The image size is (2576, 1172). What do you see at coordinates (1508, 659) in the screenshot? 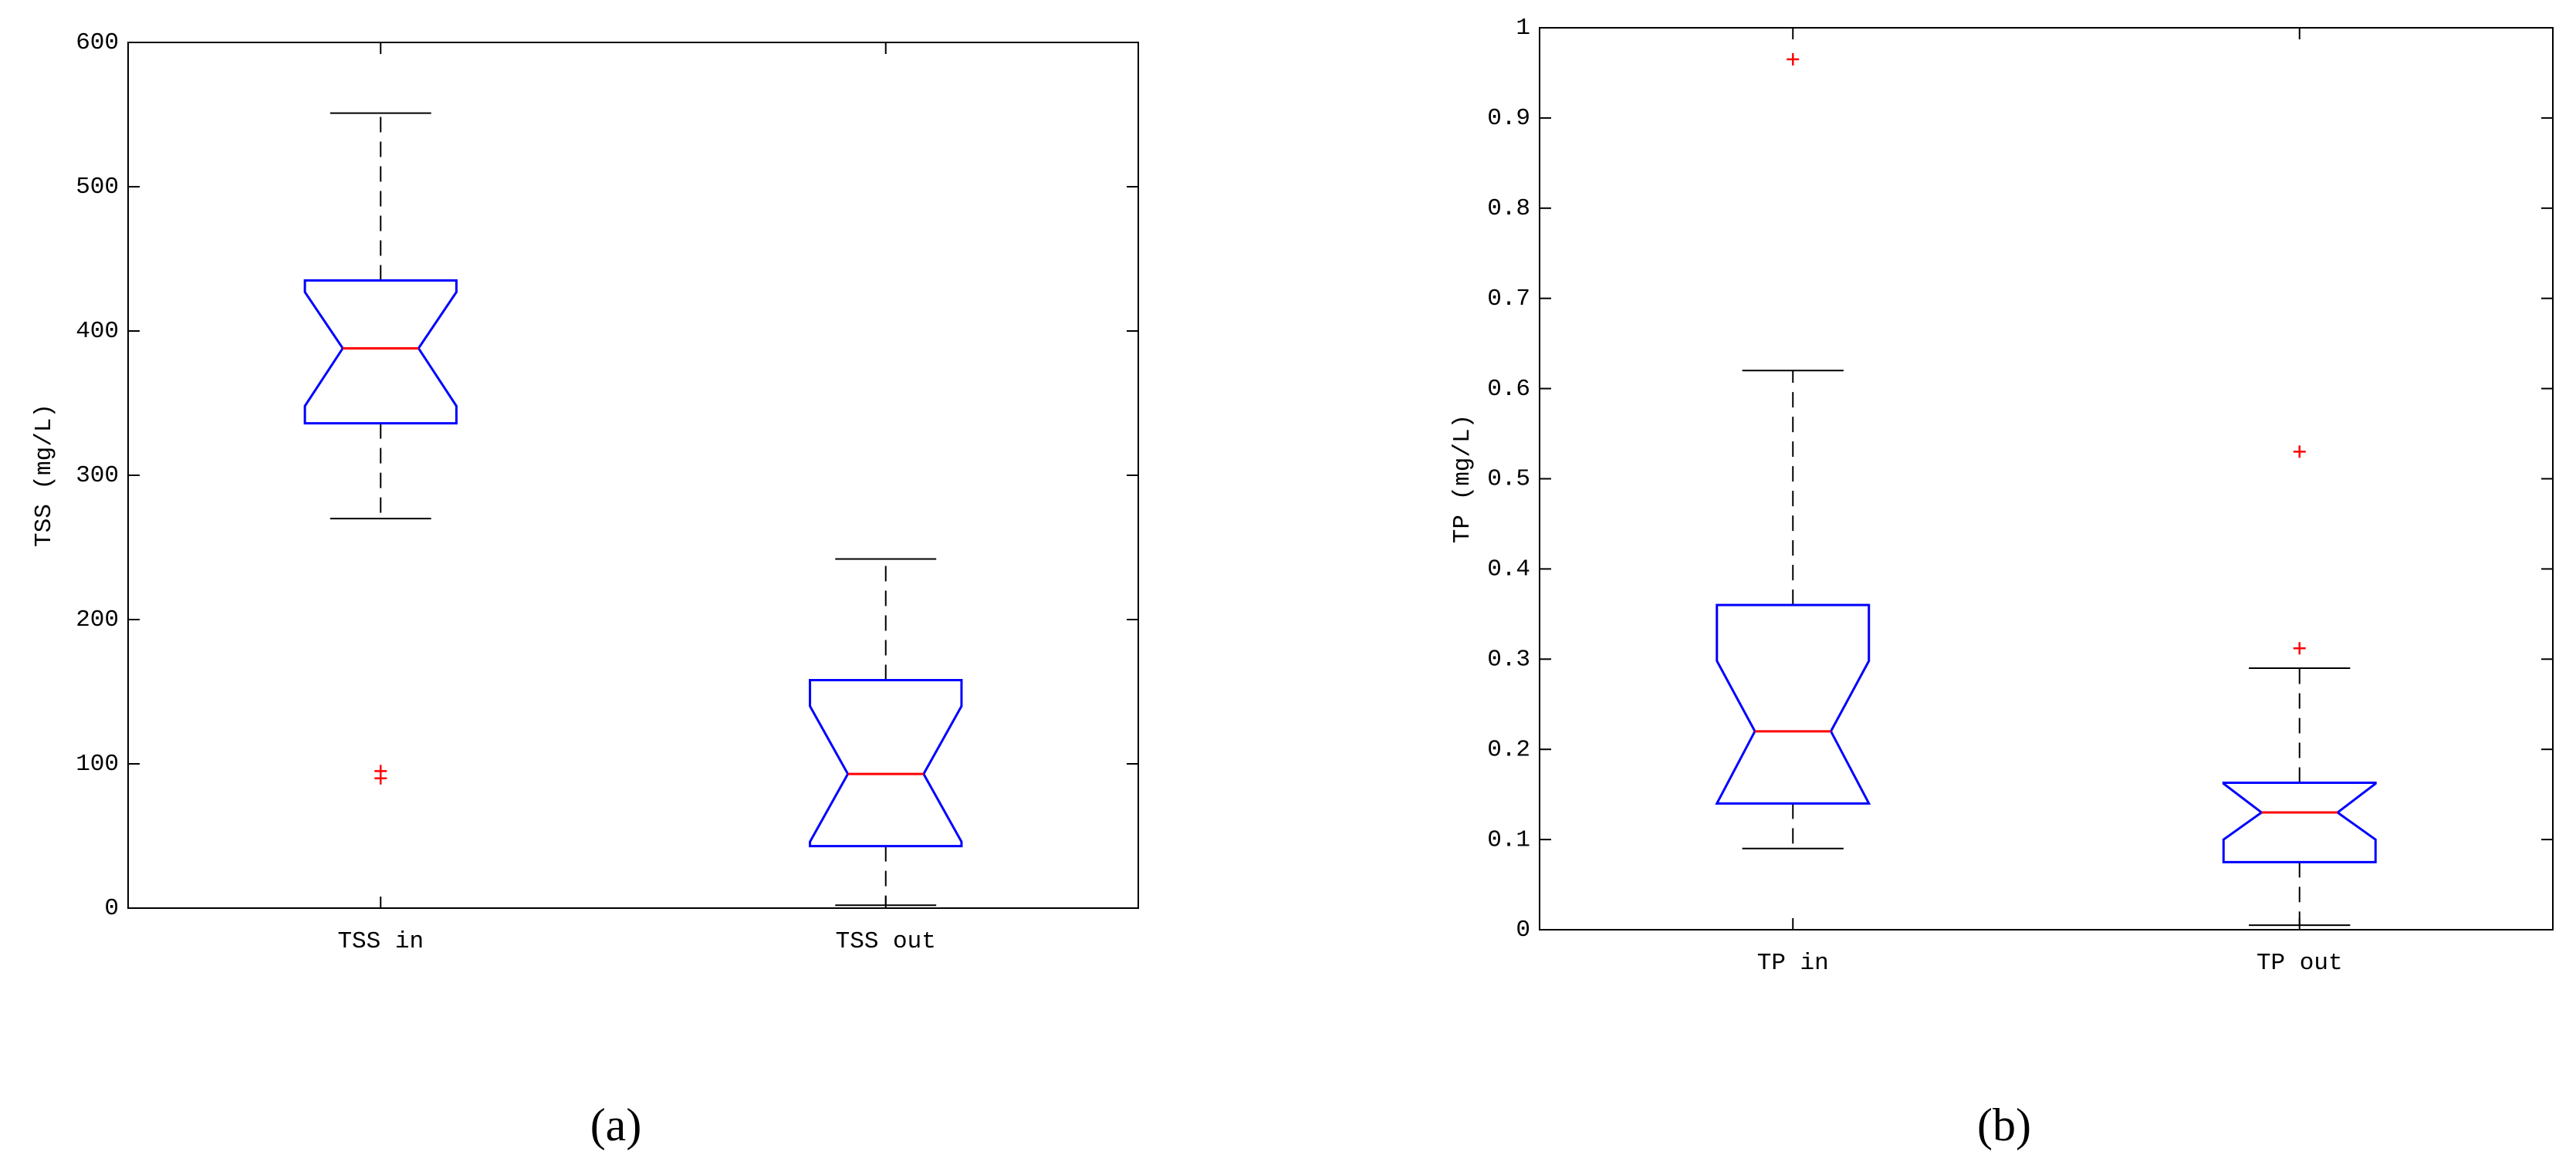
I see `y-tick-label: 0.3` at bounding box center [1508, 659].